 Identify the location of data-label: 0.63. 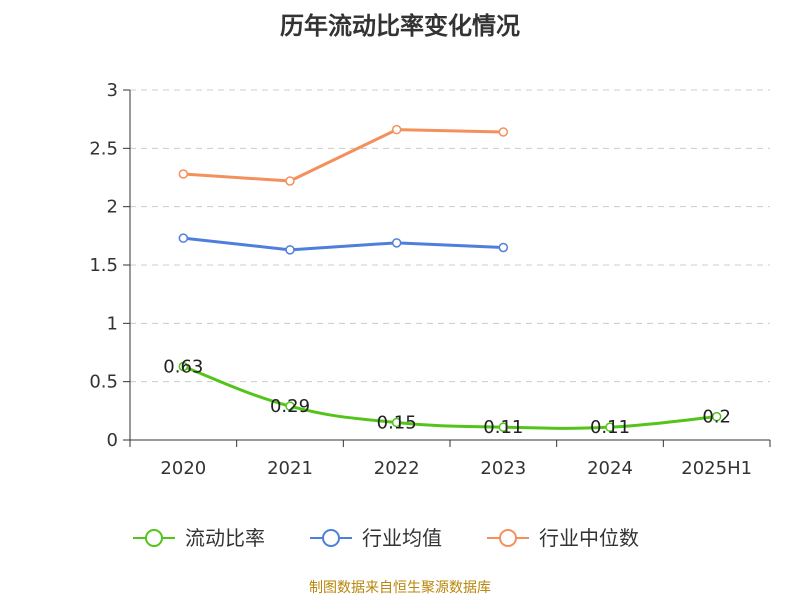
(183, 367).